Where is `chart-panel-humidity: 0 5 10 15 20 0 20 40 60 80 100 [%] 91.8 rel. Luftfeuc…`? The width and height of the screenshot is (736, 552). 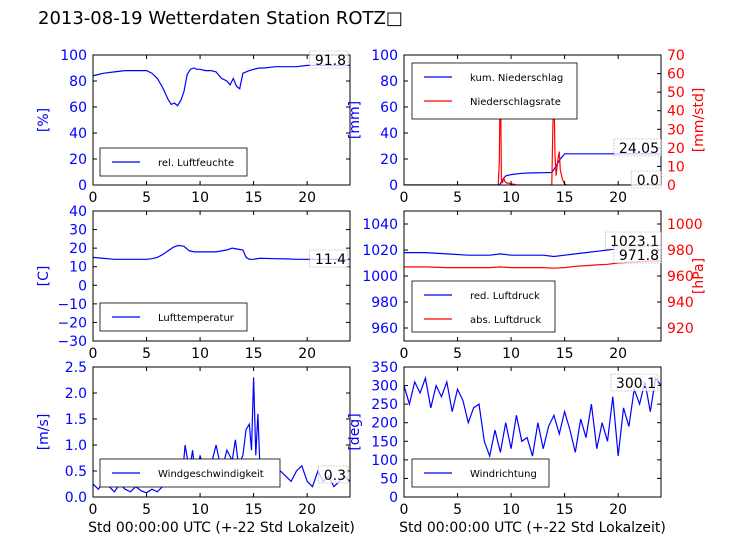
chart-panel-humidity: 0 5 10 15 20 0 20 40 60 80 100 [%] 91.8 rel. Luftfeuc… is located at coordinates (193, 127).